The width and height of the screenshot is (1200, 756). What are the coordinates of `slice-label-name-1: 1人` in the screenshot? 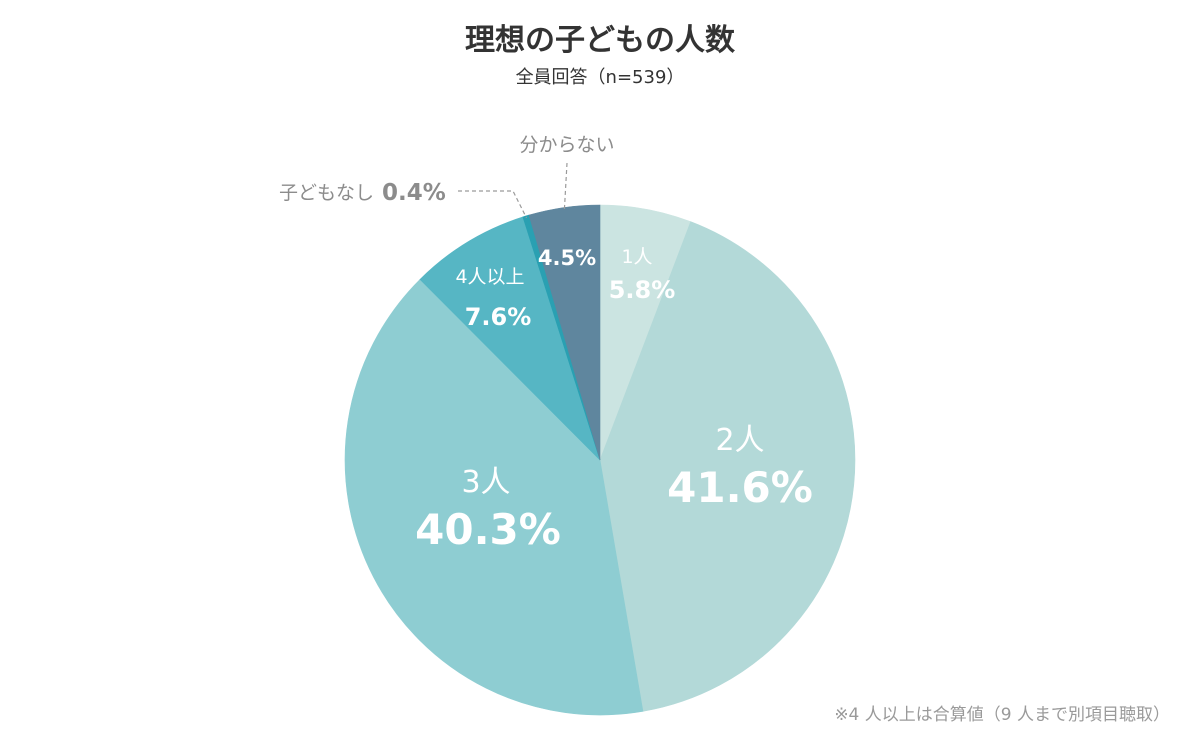 It's located at (636, 257).